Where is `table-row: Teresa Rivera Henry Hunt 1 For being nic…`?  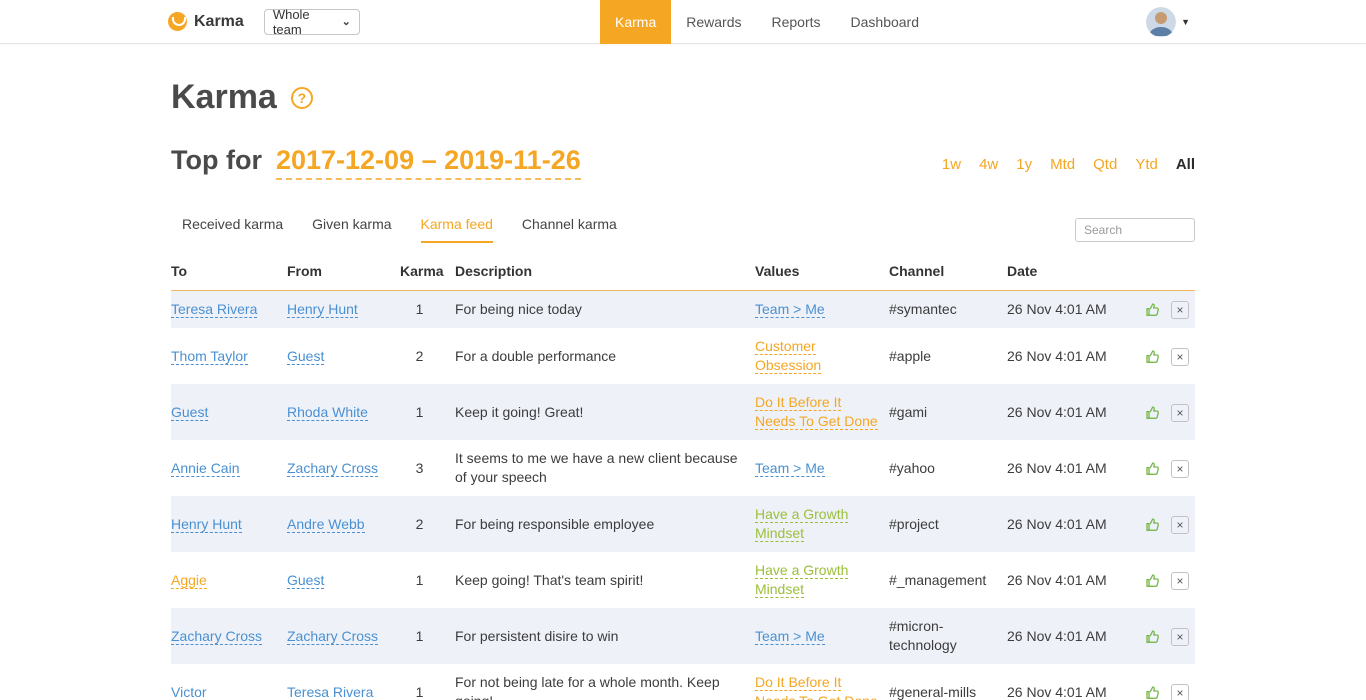 table-row: Teresa Rivera Henry Hunt 1 For being nic… is located at coordinates (683, 309).